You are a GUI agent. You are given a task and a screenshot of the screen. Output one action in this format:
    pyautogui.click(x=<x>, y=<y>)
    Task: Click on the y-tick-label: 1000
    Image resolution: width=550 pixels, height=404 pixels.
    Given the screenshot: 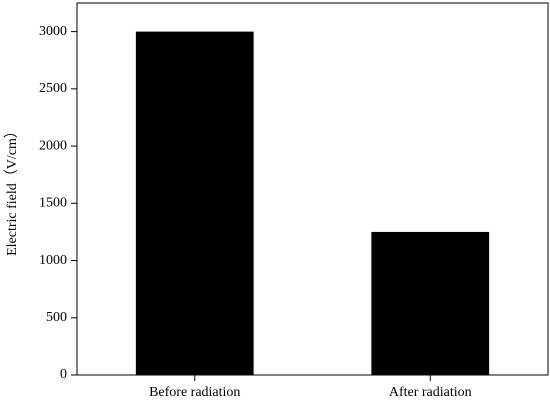 What is the action you would take?
    pyautogui.click(x=53, y=260)
    